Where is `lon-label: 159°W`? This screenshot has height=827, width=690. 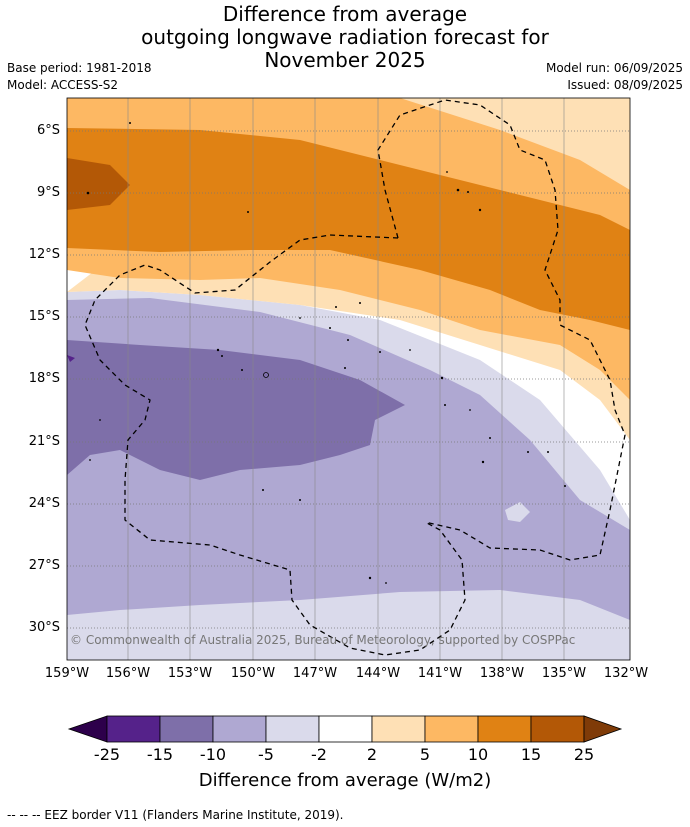 lon-label: 159°W is located at coordinates (67, 673).